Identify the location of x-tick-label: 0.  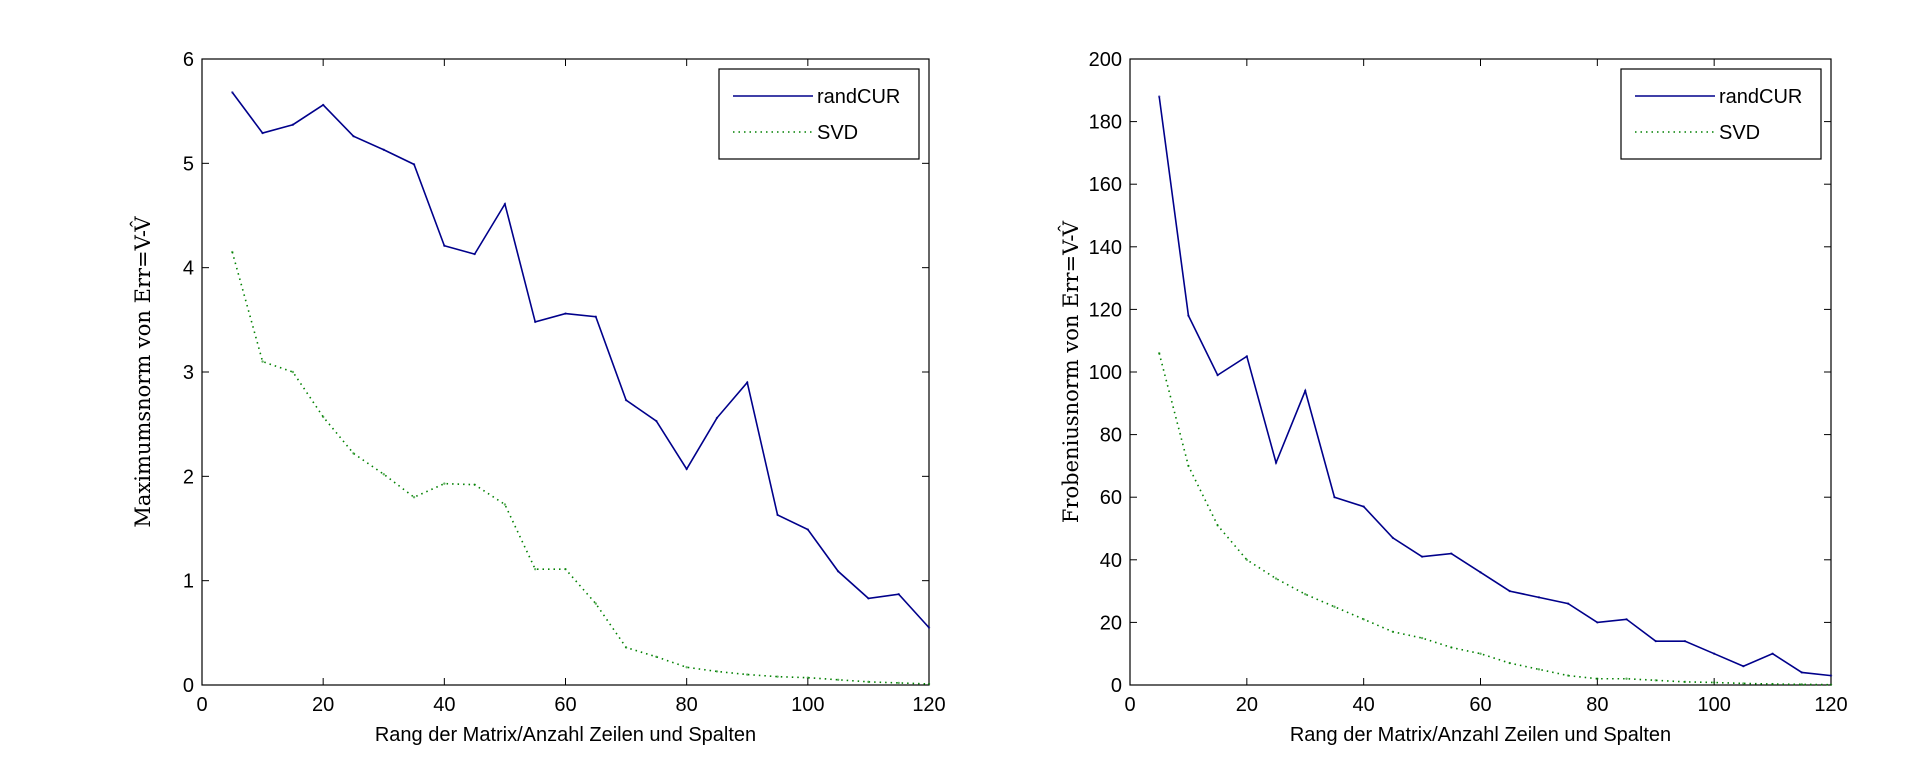
(1129, 705).